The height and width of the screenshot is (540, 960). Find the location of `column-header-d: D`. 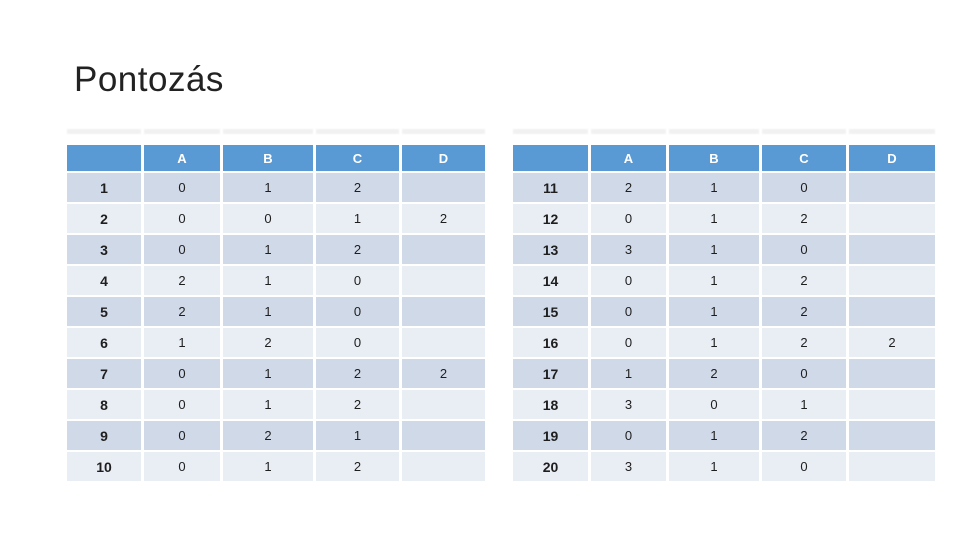

column-header-d: D is located at coordinates (443, 158).